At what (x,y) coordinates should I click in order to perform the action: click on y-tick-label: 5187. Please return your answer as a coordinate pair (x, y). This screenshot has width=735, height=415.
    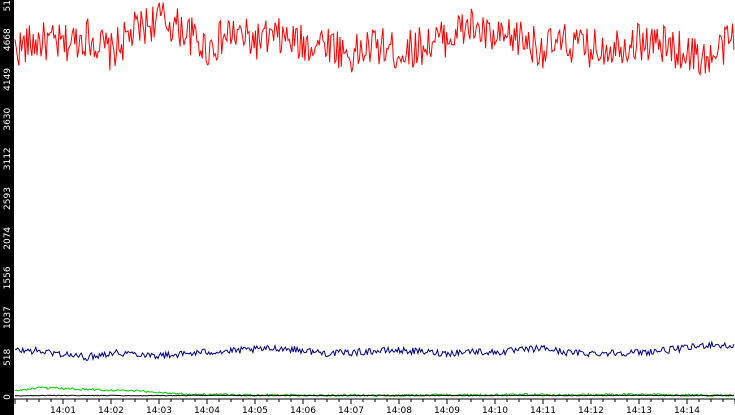
    Looking at the image, I should click on (8, 5).